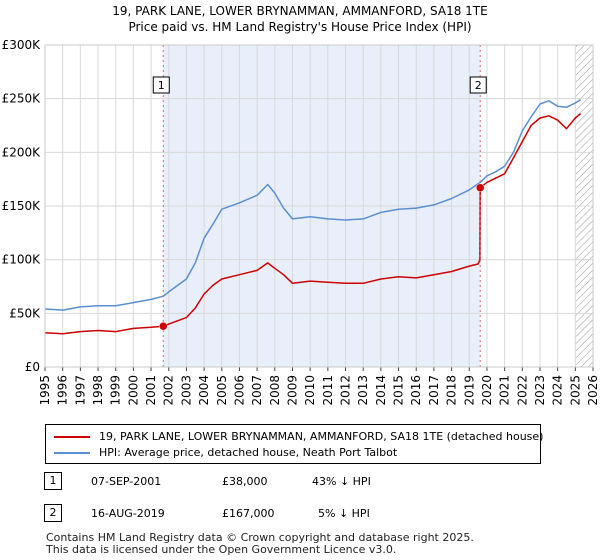 This screenshot has height=560, width=600. What do you see at coordinates (126, 481) in the screenshot?
I see `transaction-date: 07-SEP-2001` at bounding box center [126, 481].